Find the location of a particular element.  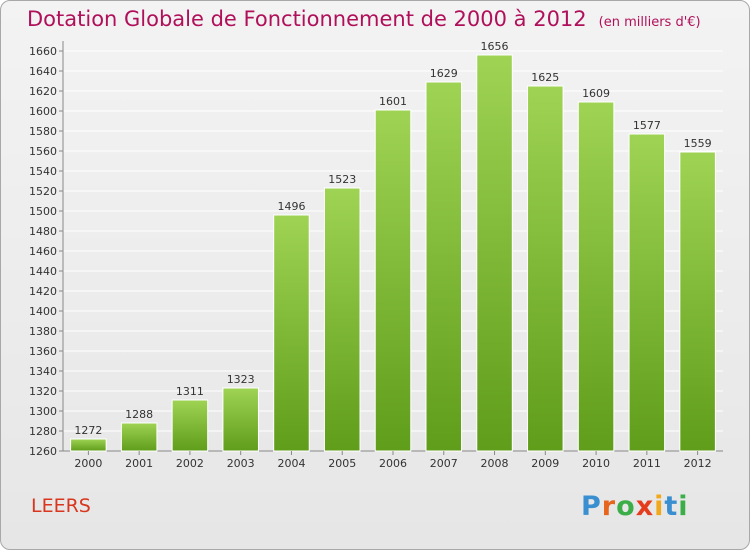

y-tick-label: 1280 is located at coordinates (43, 431).